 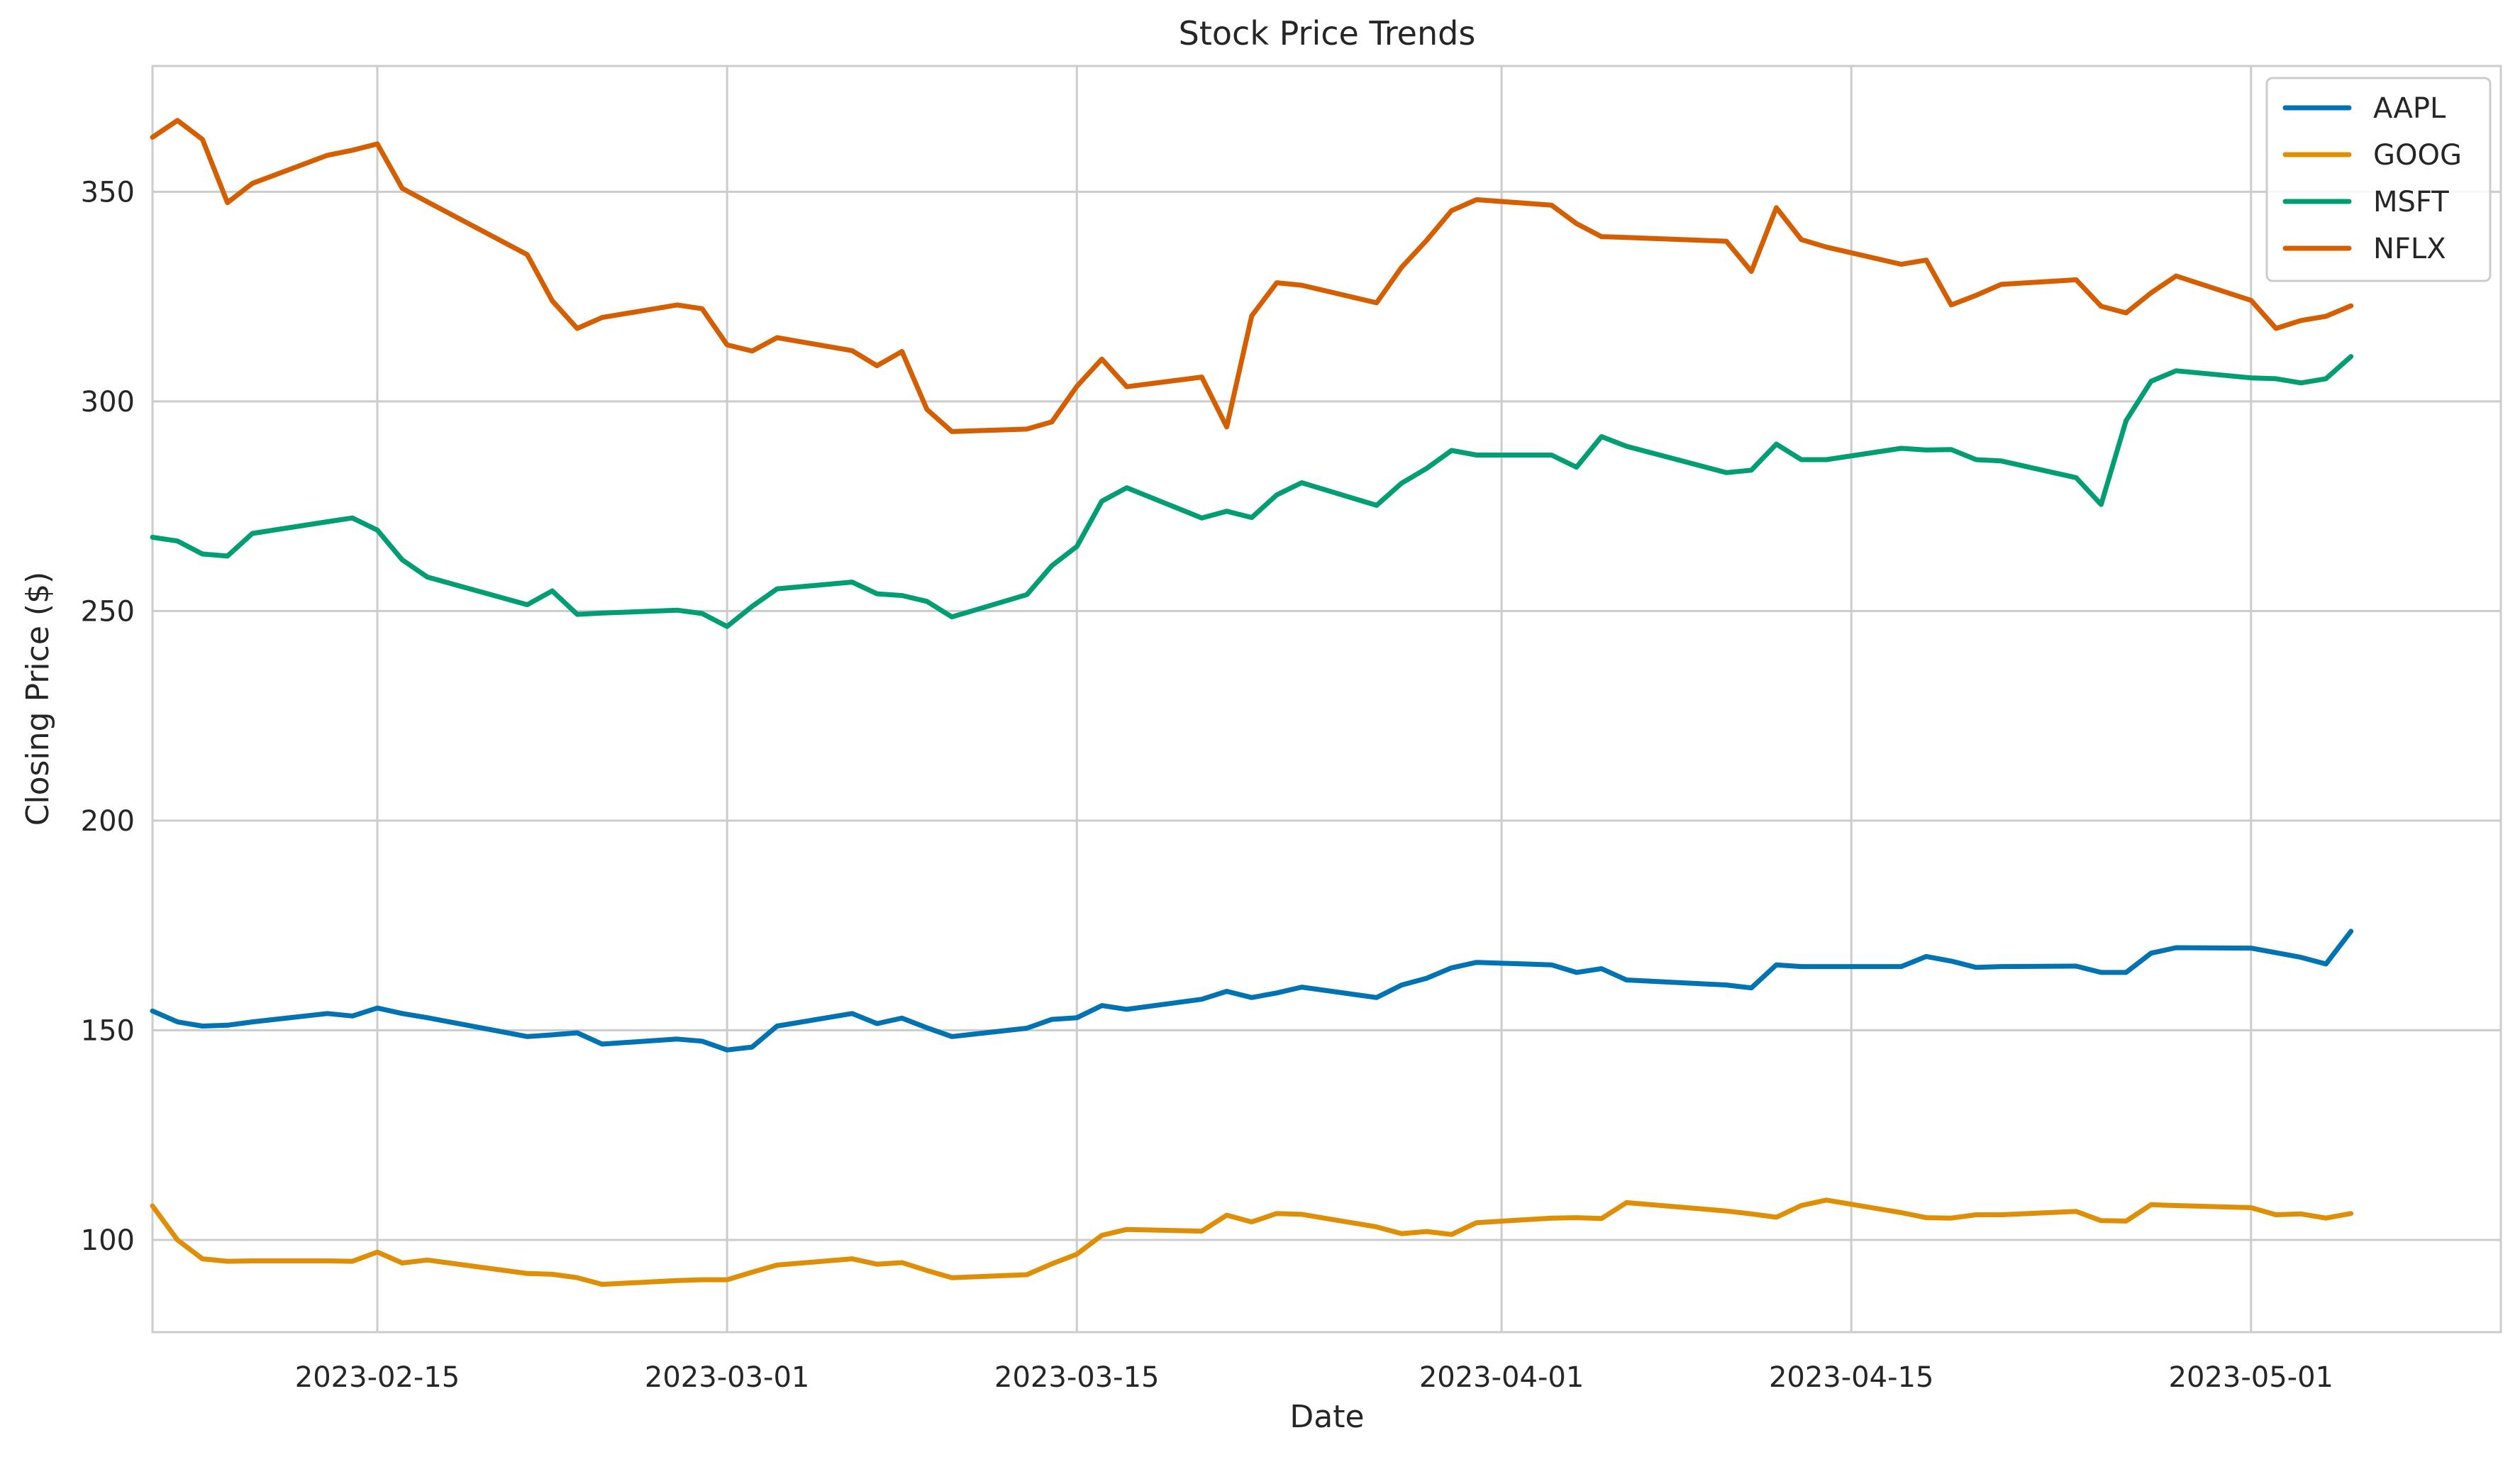 What do you see at coordinates (108, 402) in the screenshot?
I see `y-tick-label: 300` at bounding box center [108, 402].